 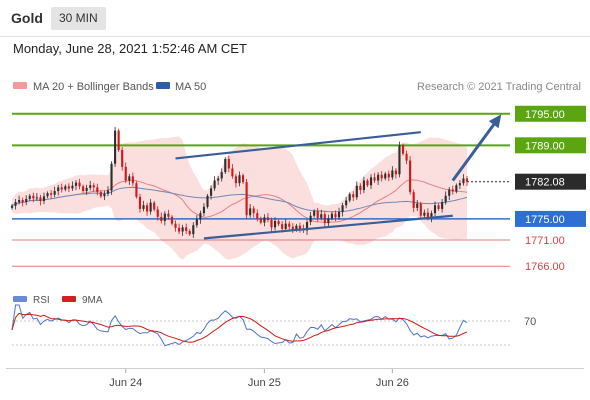 I want to click on rsi-line, so click(x=239, y=325).